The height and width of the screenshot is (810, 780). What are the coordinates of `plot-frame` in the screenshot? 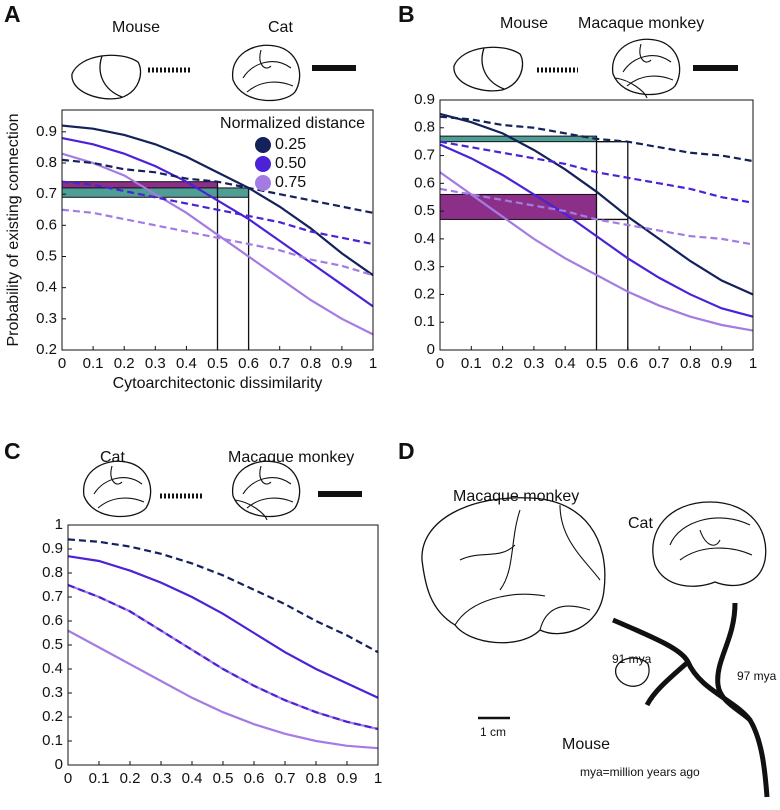 It's located at (223, 645).